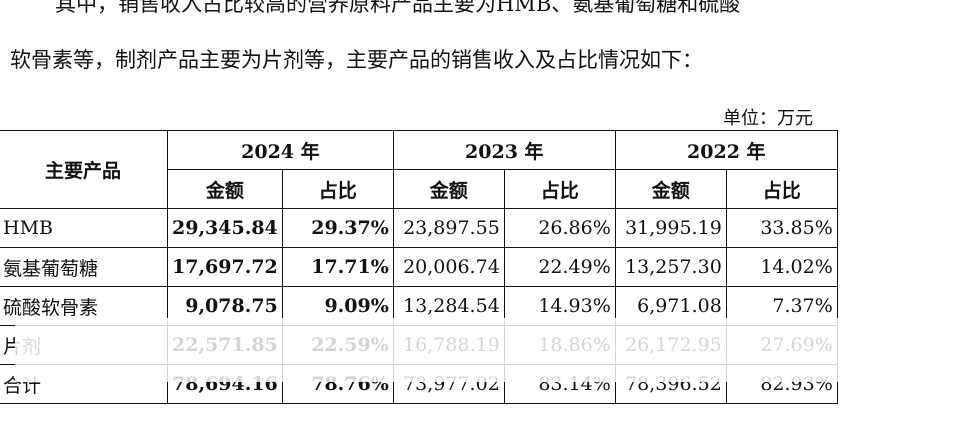 Image resolution: width=960 pixels, height=423 pixels. I want to click on paragraph-line: 软骨素等，制剂产品主要为片剂等，主要产品的销售收入及占比情况如下：, so click(356, 60).